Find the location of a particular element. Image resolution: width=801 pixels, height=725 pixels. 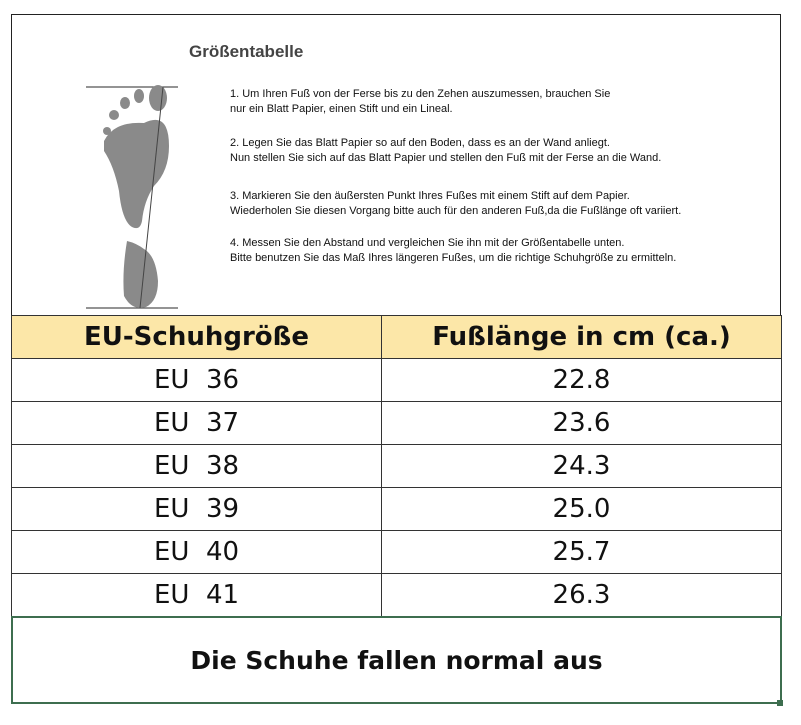

foot-length: 25.7 is located at coordinates (581, 552).